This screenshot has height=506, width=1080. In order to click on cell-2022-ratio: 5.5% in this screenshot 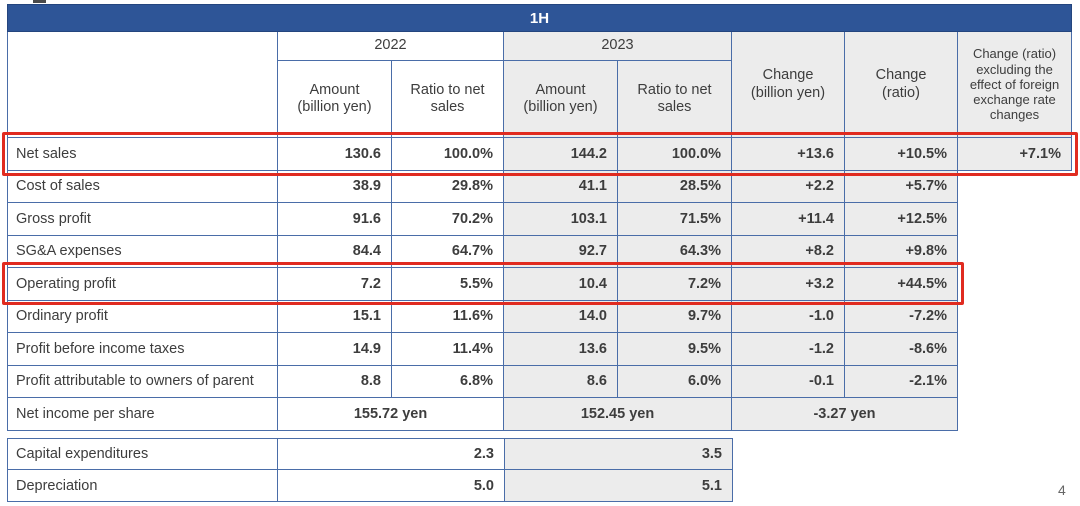, I will do `click(448, 284)`.